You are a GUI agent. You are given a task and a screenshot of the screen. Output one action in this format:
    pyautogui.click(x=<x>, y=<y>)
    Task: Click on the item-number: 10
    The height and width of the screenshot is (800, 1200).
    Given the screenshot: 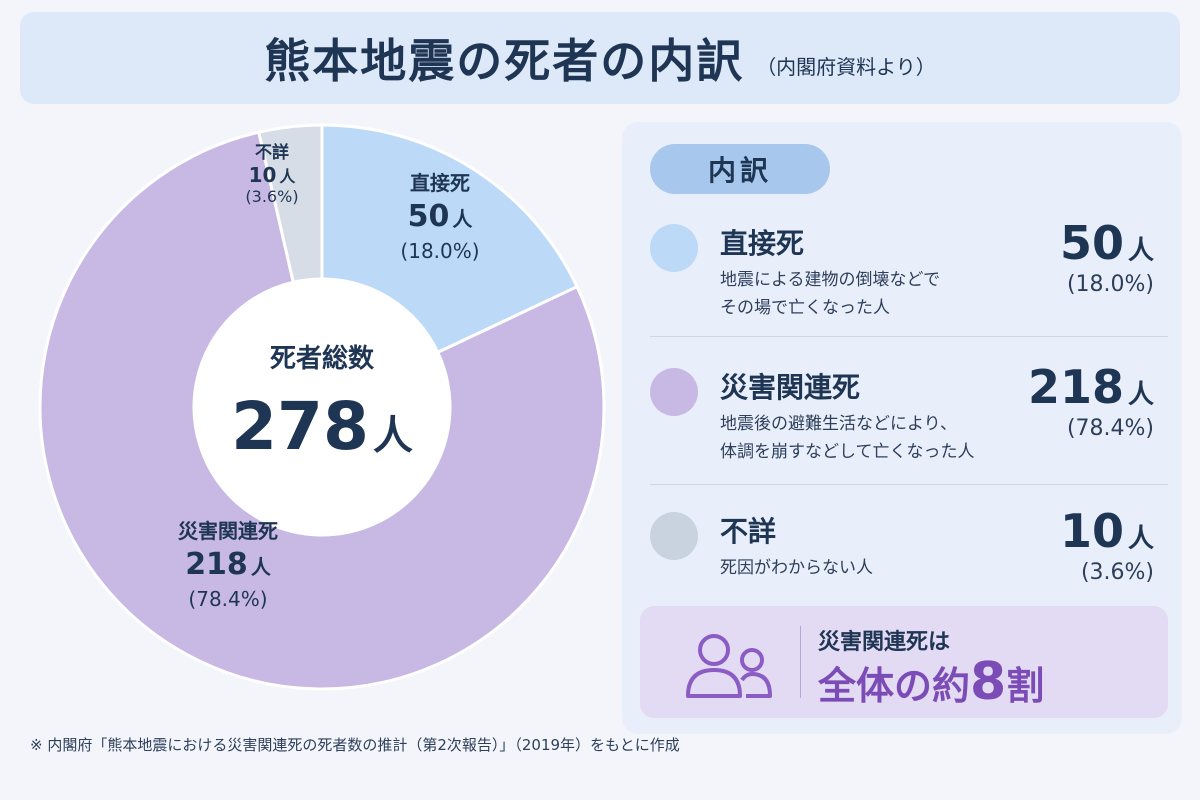 What is the action you would take?
    pyautogui.click(x=1091, y=531)
    